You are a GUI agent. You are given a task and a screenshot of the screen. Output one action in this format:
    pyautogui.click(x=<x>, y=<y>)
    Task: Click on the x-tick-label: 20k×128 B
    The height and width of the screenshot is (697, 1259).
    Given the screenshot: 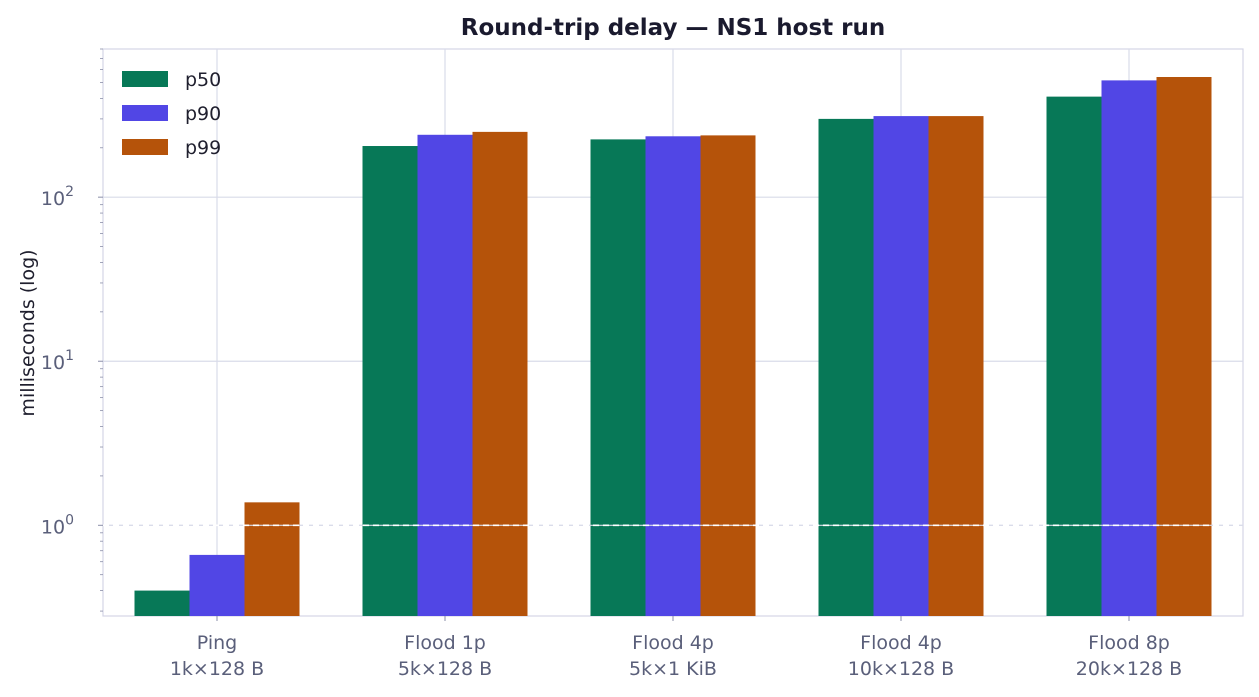 What is the action you would take?
    pyautogui.click(x=1129, y=669)
    